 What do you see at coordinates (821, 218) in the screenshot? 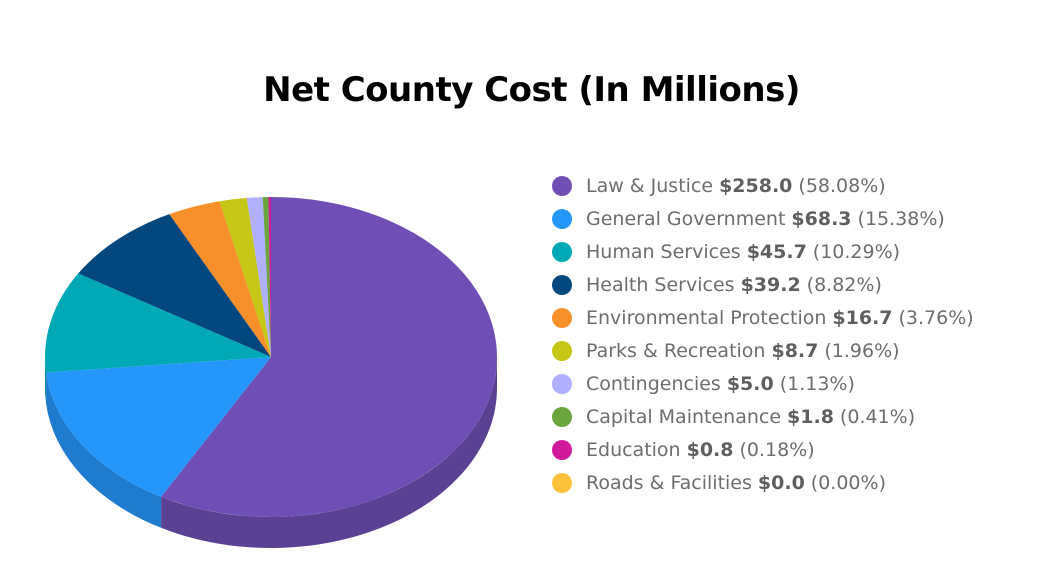
I see `legend-value: $68.3` at bounding box center [821, 218].